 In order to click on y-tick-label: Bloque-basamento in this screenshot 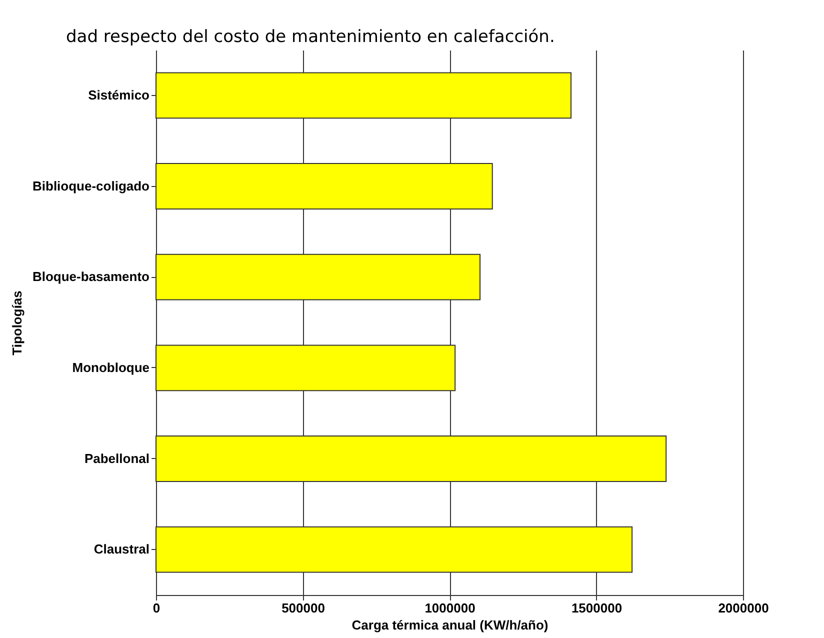, I will do `click(91, 276)`.